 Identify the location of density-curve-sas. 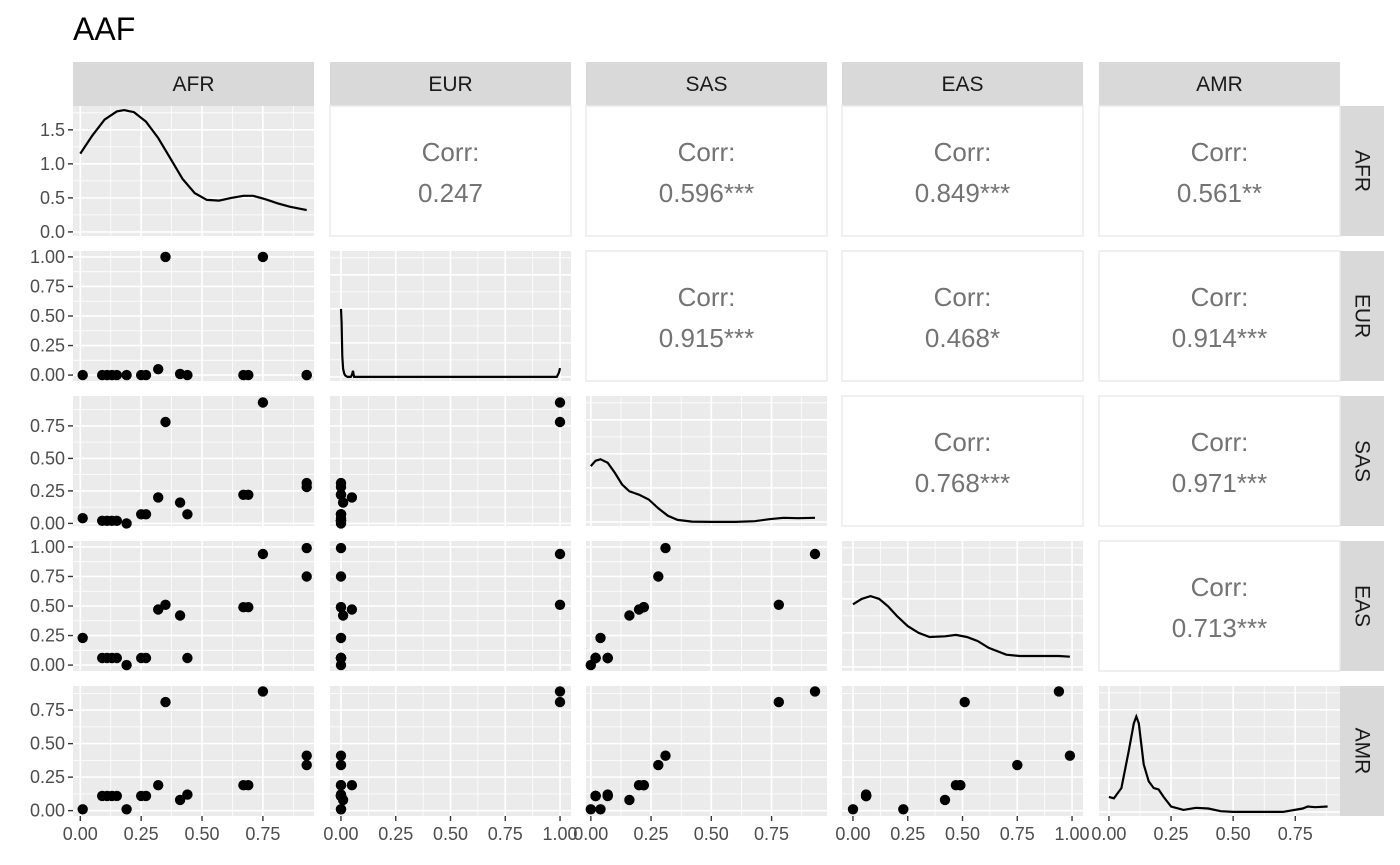
(702, 490).